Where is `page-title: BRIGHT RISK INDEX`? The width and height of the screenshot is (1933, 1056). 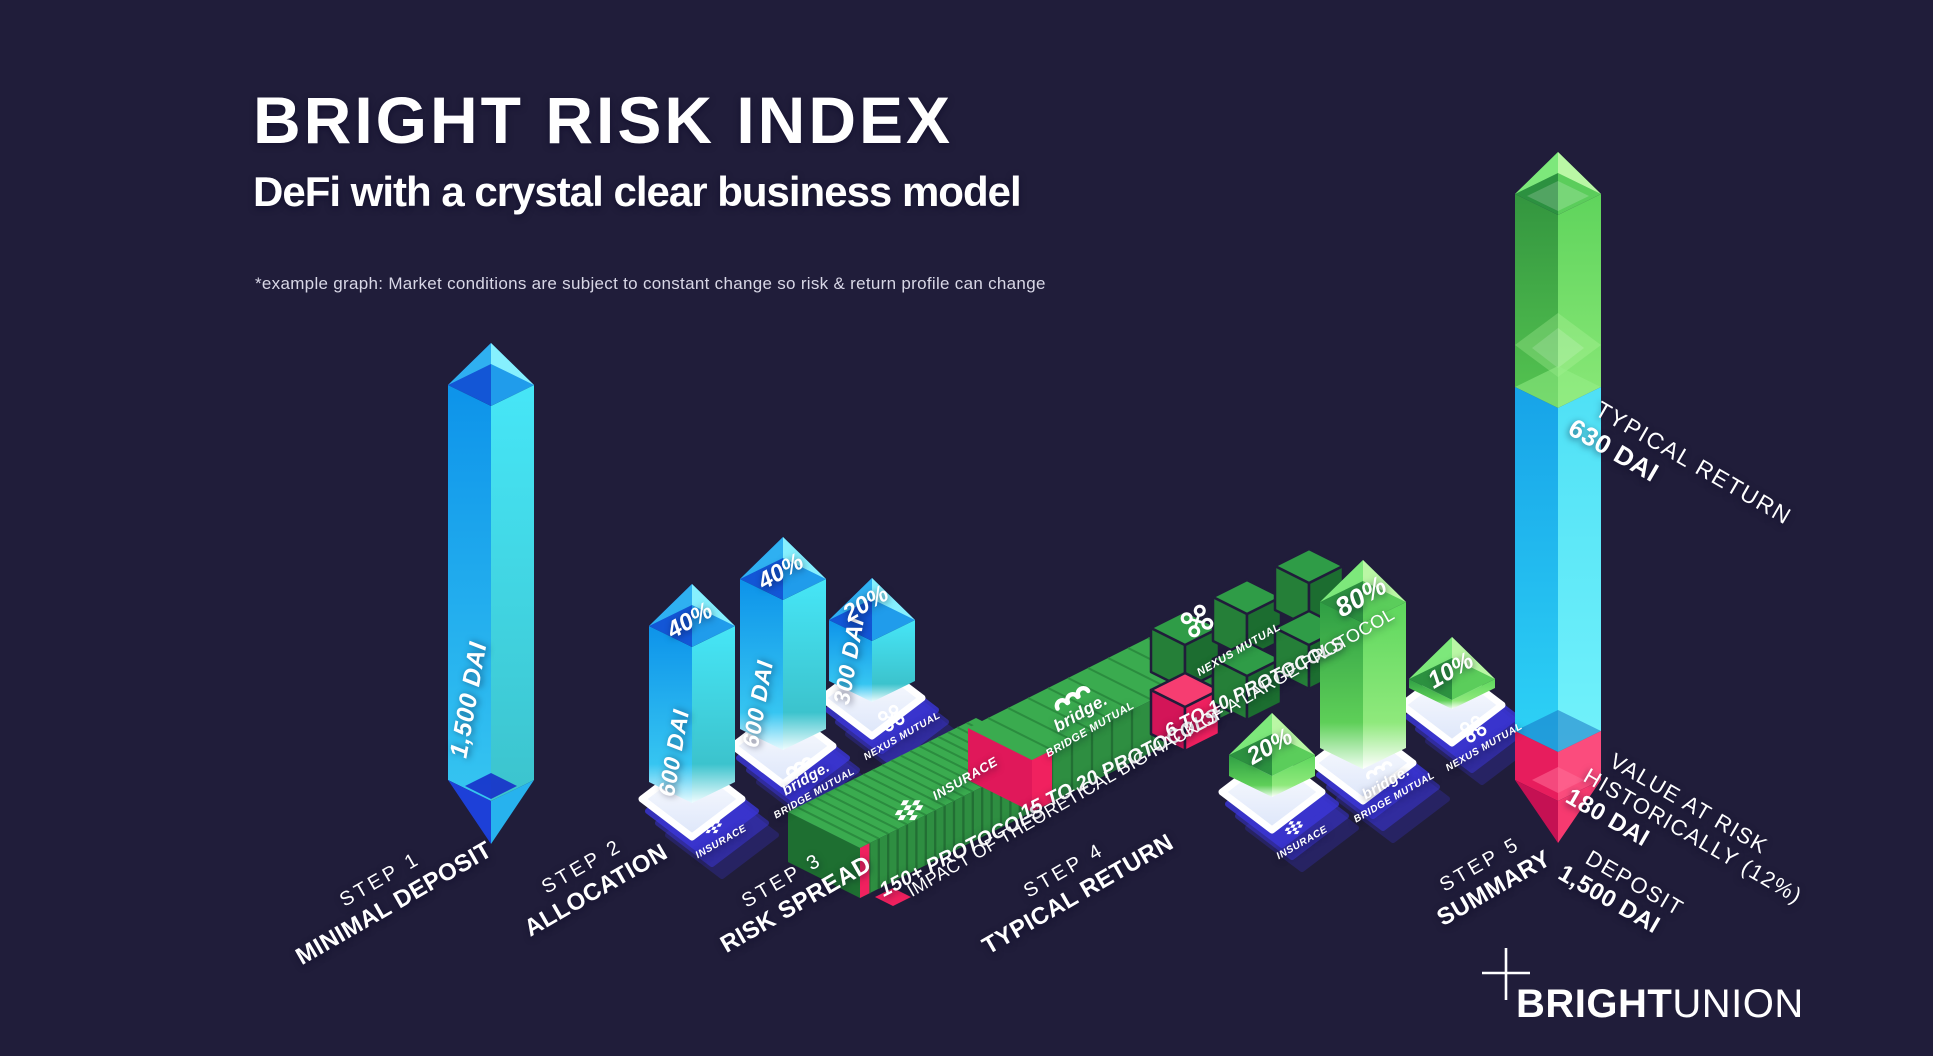
page-title: BRIGHT RISK INDEX is located at coordinates (603, 120).